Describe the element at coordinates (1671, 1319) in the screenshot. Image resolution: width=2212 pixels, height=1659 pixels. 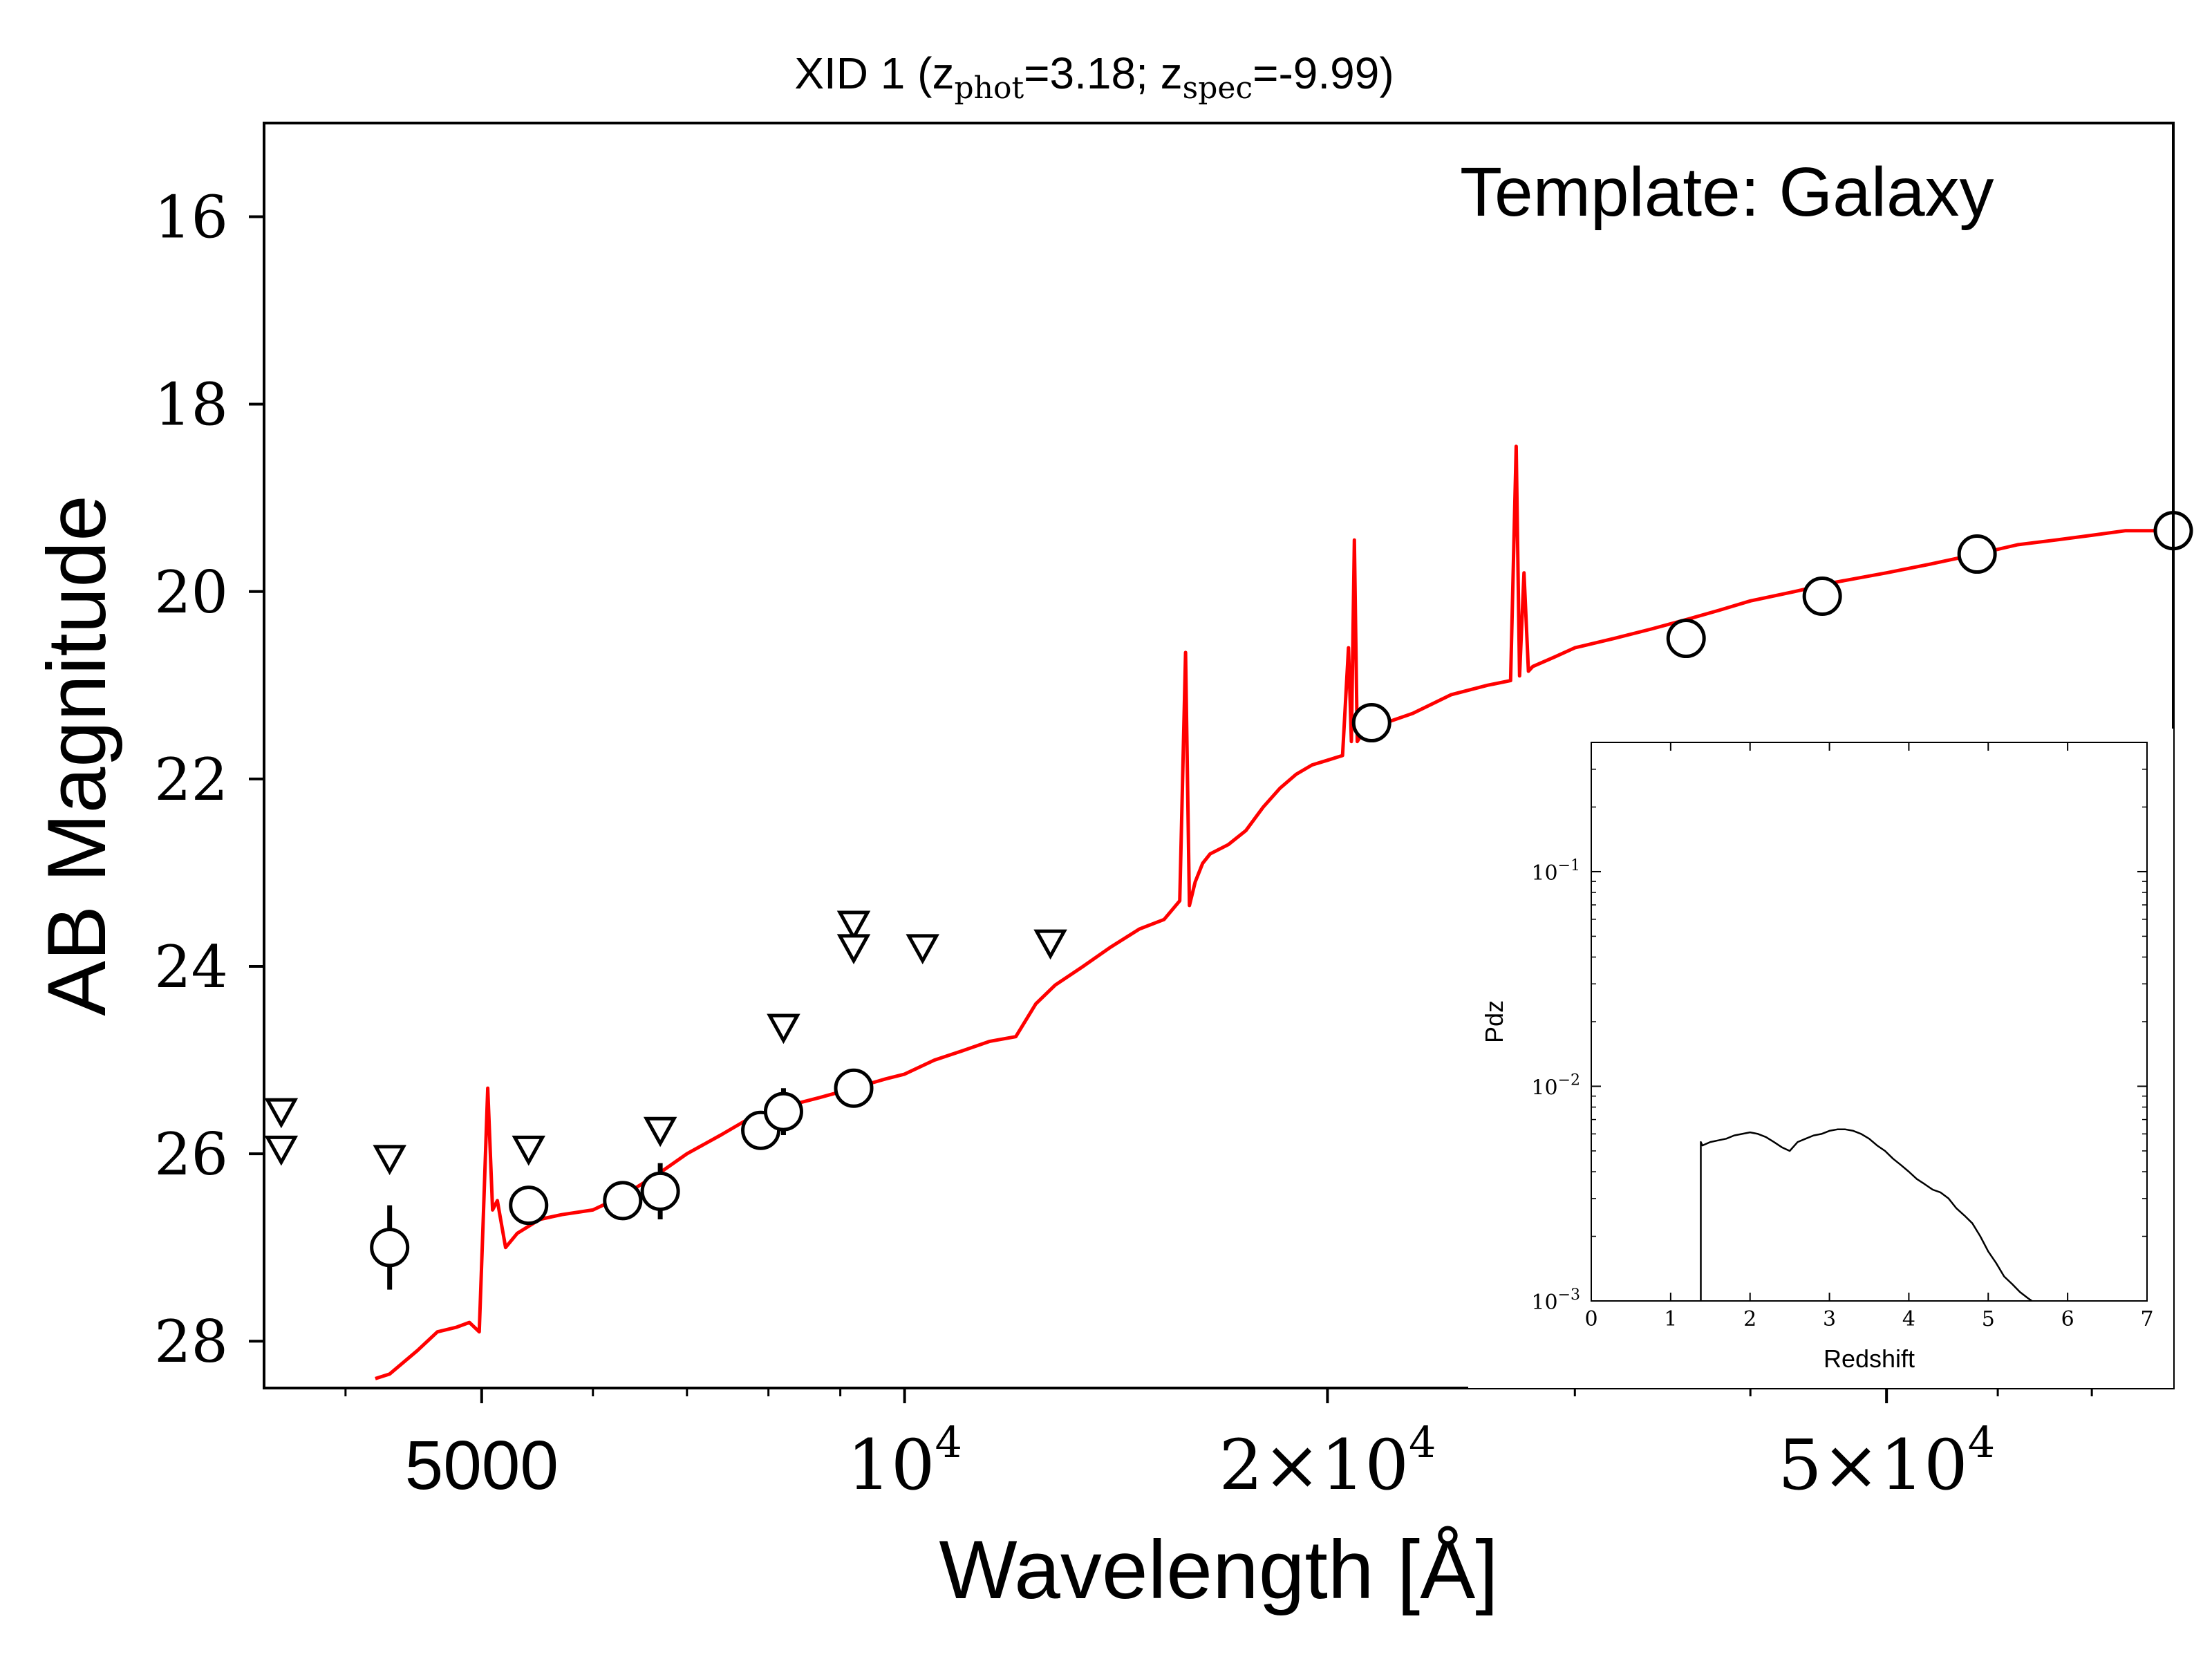
I see `inset-x-tick-label: 1` at that location.